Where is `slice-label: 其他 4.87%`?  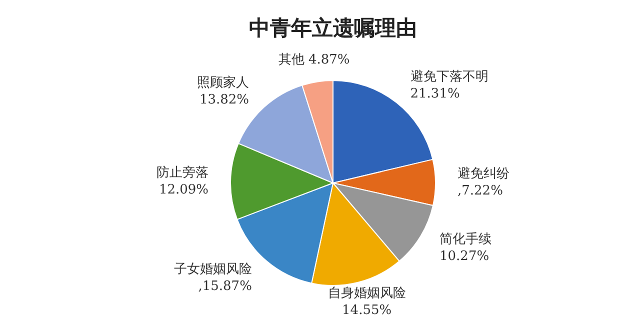
slice-label: 其他 4.87% is located at coordinates (314, 60).